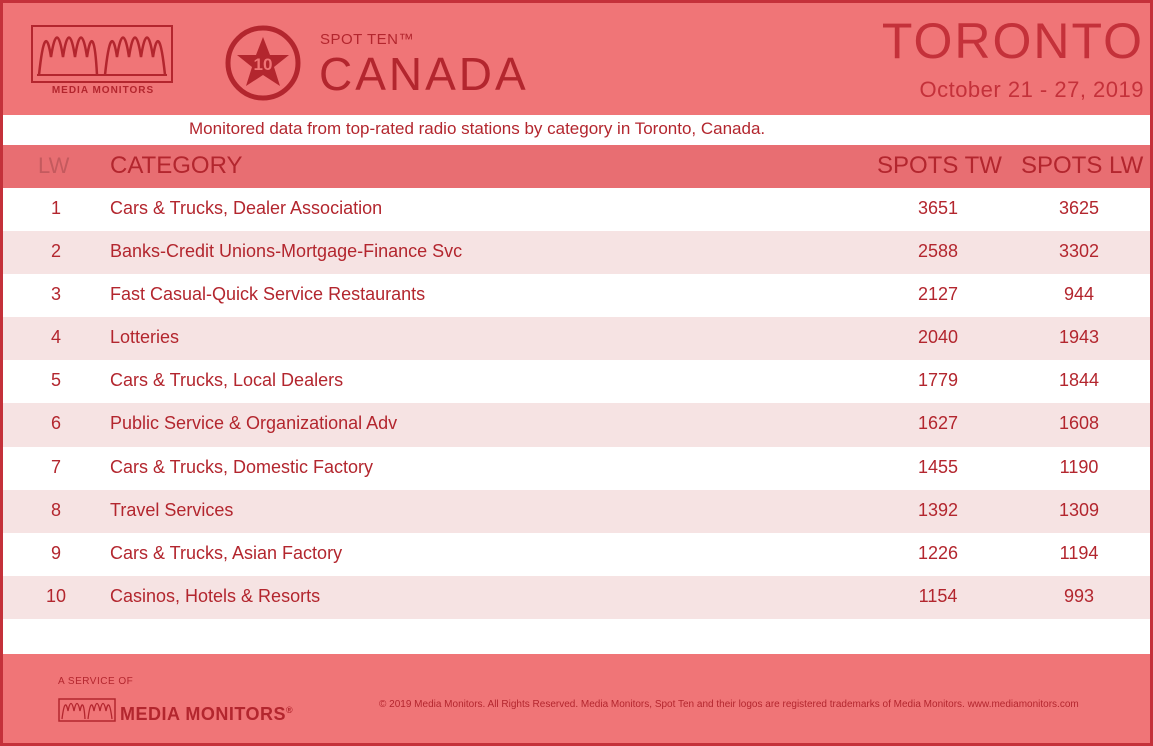 This screenshot has width=1153, height=746. What do you see at coordinates (103, 90) in the screenshot?
I see `media-monitors-logo-text: MEDIA MONITORS` at bounding box center [103, 90].